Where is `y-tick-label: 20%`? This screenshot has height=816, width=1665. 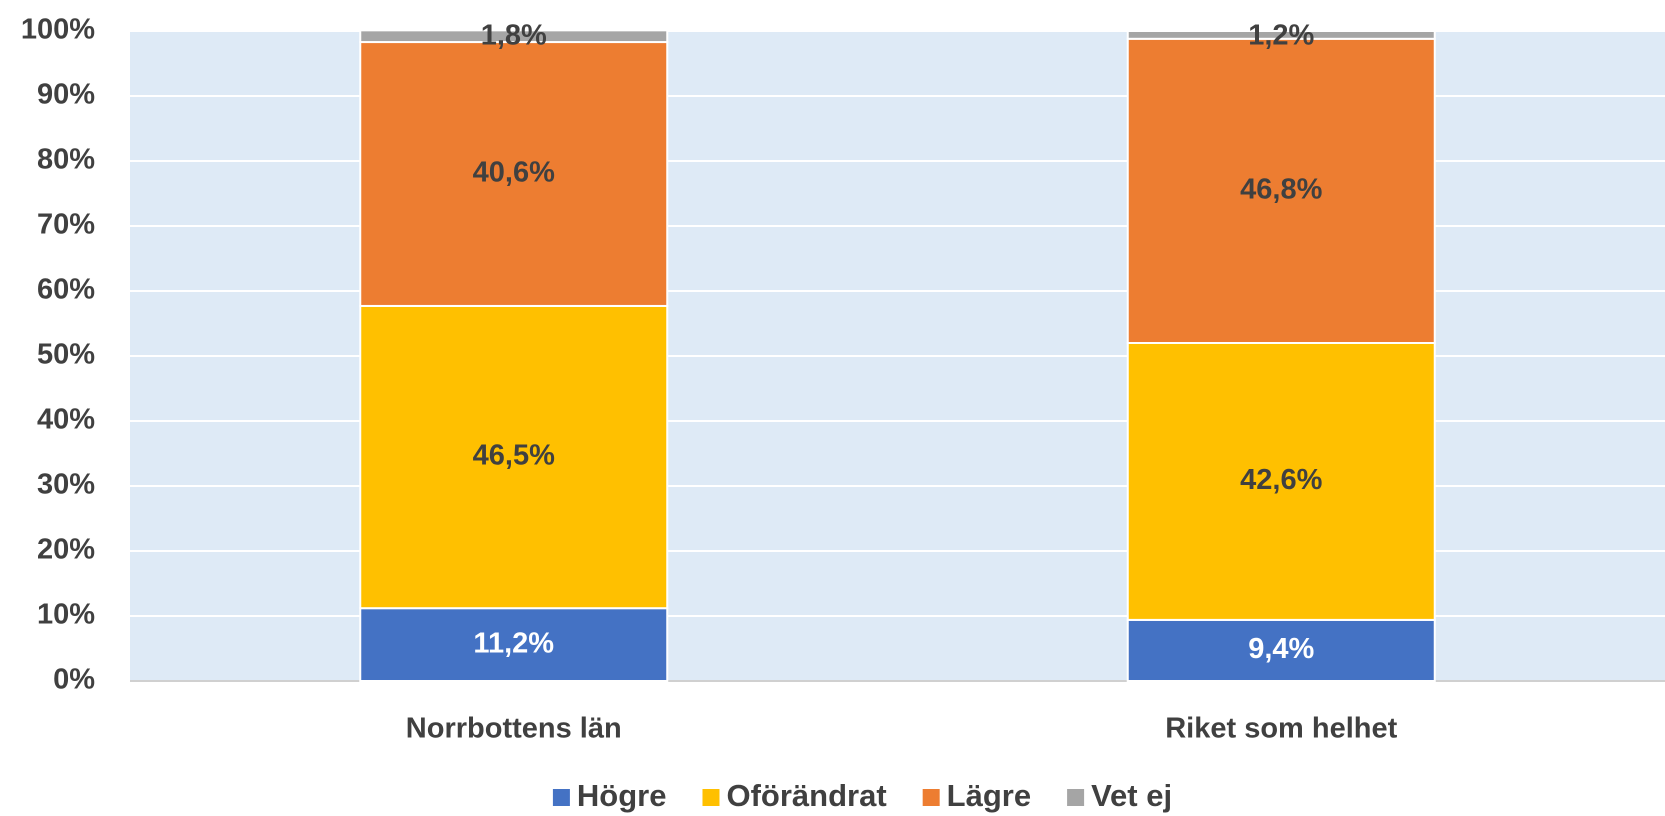 y-tick-label: 20% is located at coordinates (66, 550).